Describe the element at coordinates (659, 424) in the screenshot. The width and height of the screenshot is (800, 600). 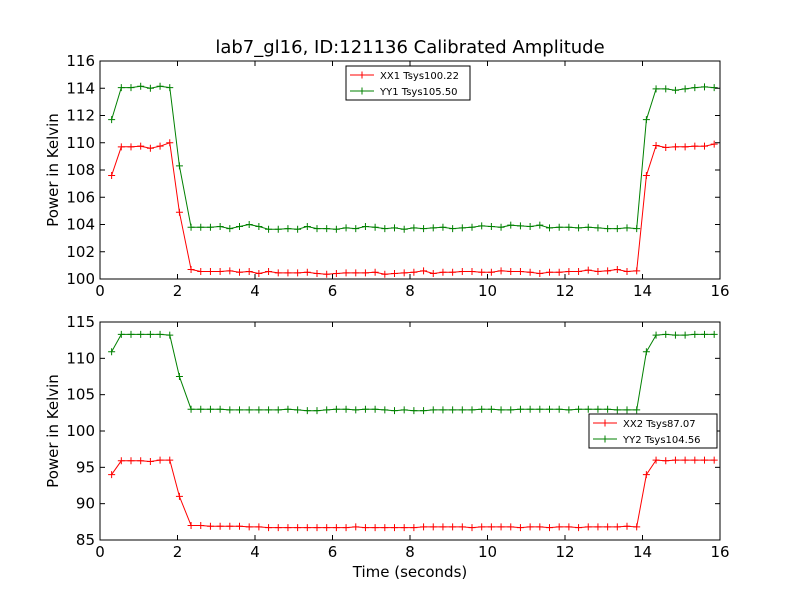
I see `legend-label: XX2 Tsys87.07` at that location.